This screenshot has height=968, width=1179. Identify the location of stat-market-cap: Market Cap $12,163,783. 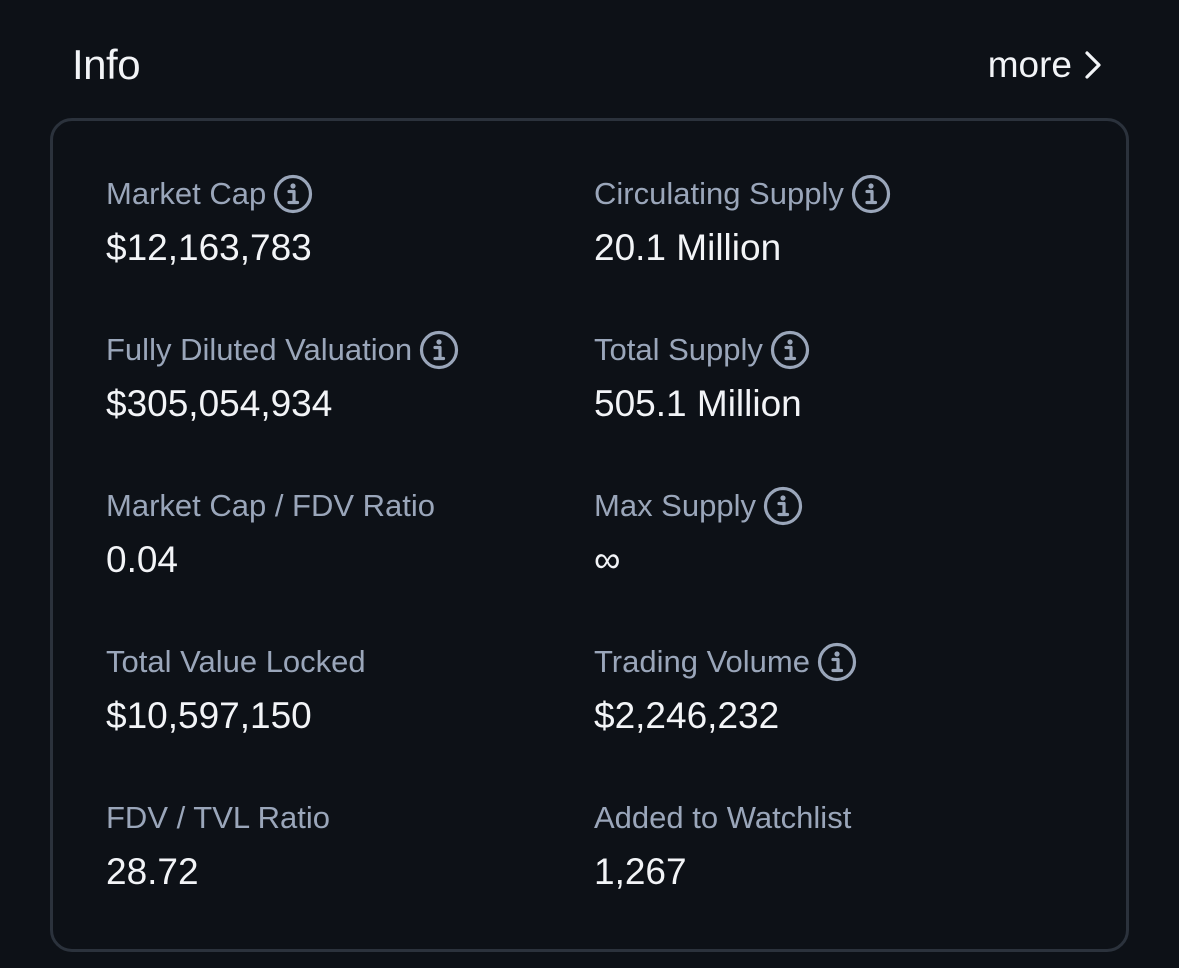
(350, 249).